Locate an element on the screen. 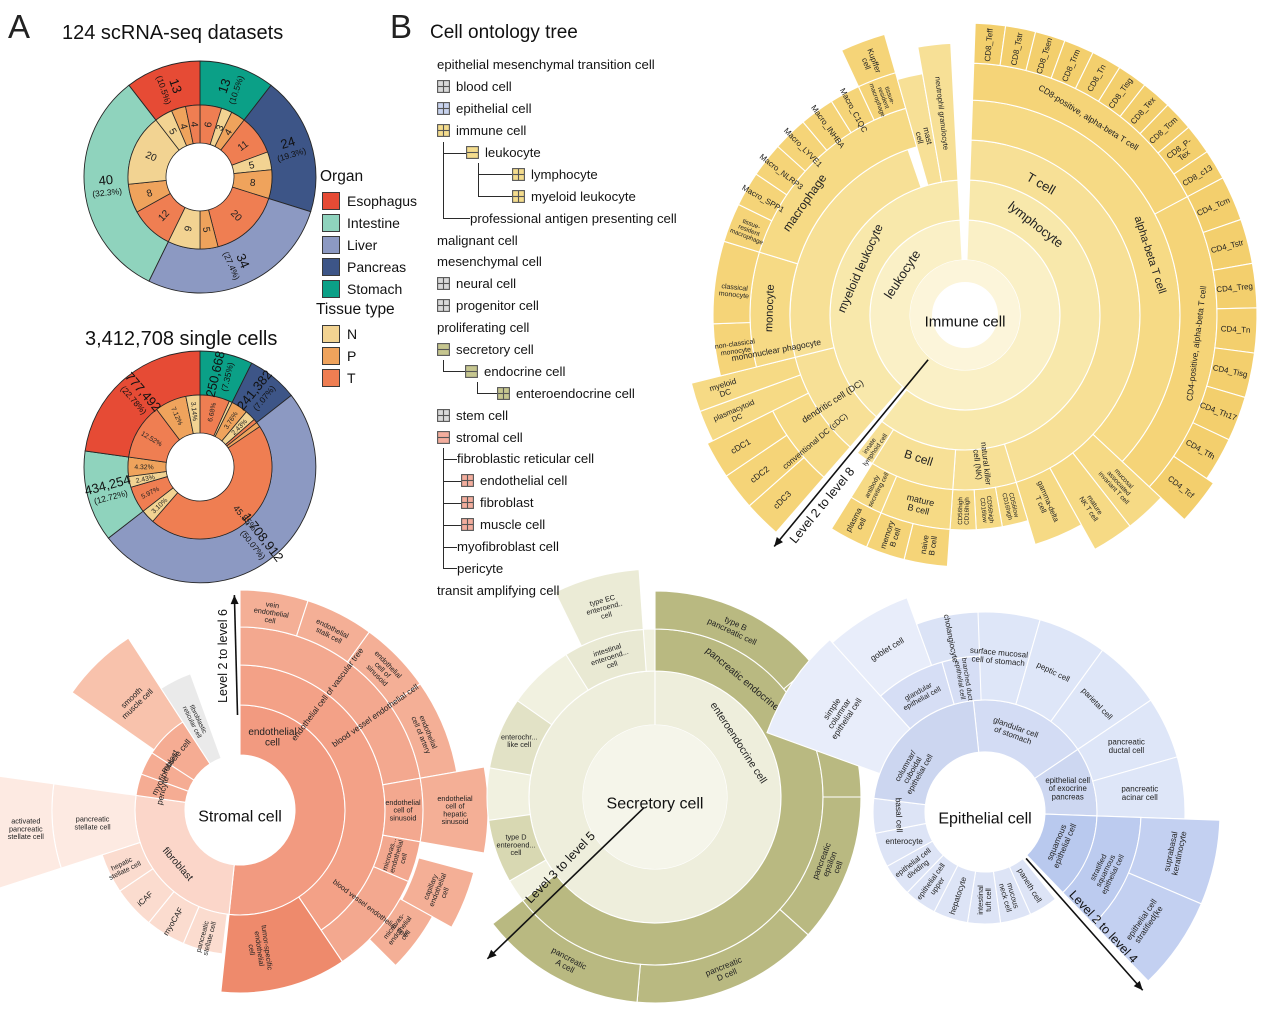 The width and height of the screenshot is (1268, 1012). sunburst-segment-plasma-cell is located at coordinates (856, 522).